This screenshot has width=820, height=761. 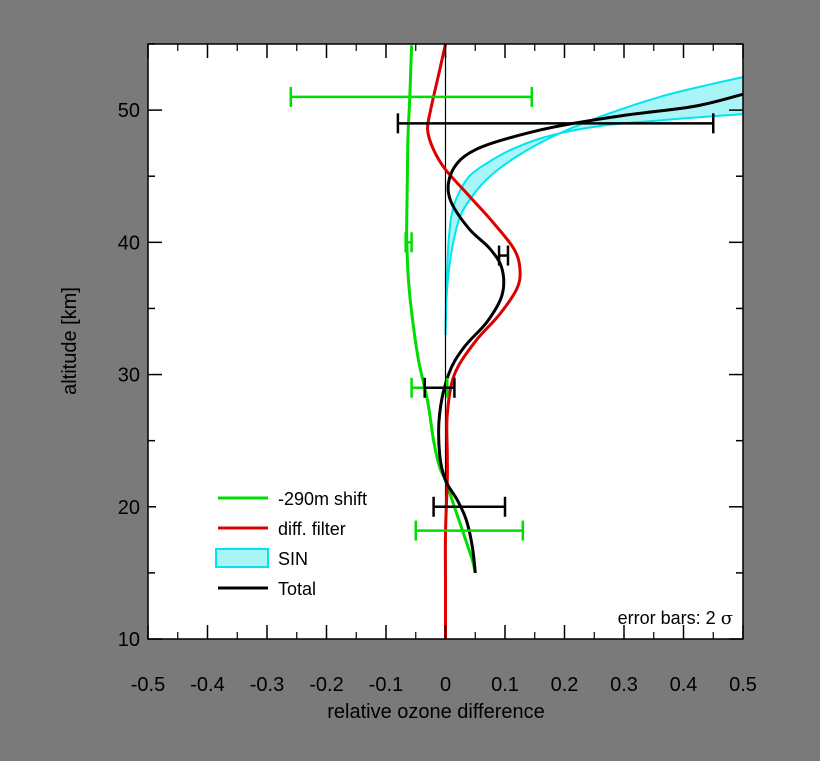 What do you see at coordinates (505, 685) in the screenshot?
I see `x-tick-label: 0.1` at bounding box center [505, 685].